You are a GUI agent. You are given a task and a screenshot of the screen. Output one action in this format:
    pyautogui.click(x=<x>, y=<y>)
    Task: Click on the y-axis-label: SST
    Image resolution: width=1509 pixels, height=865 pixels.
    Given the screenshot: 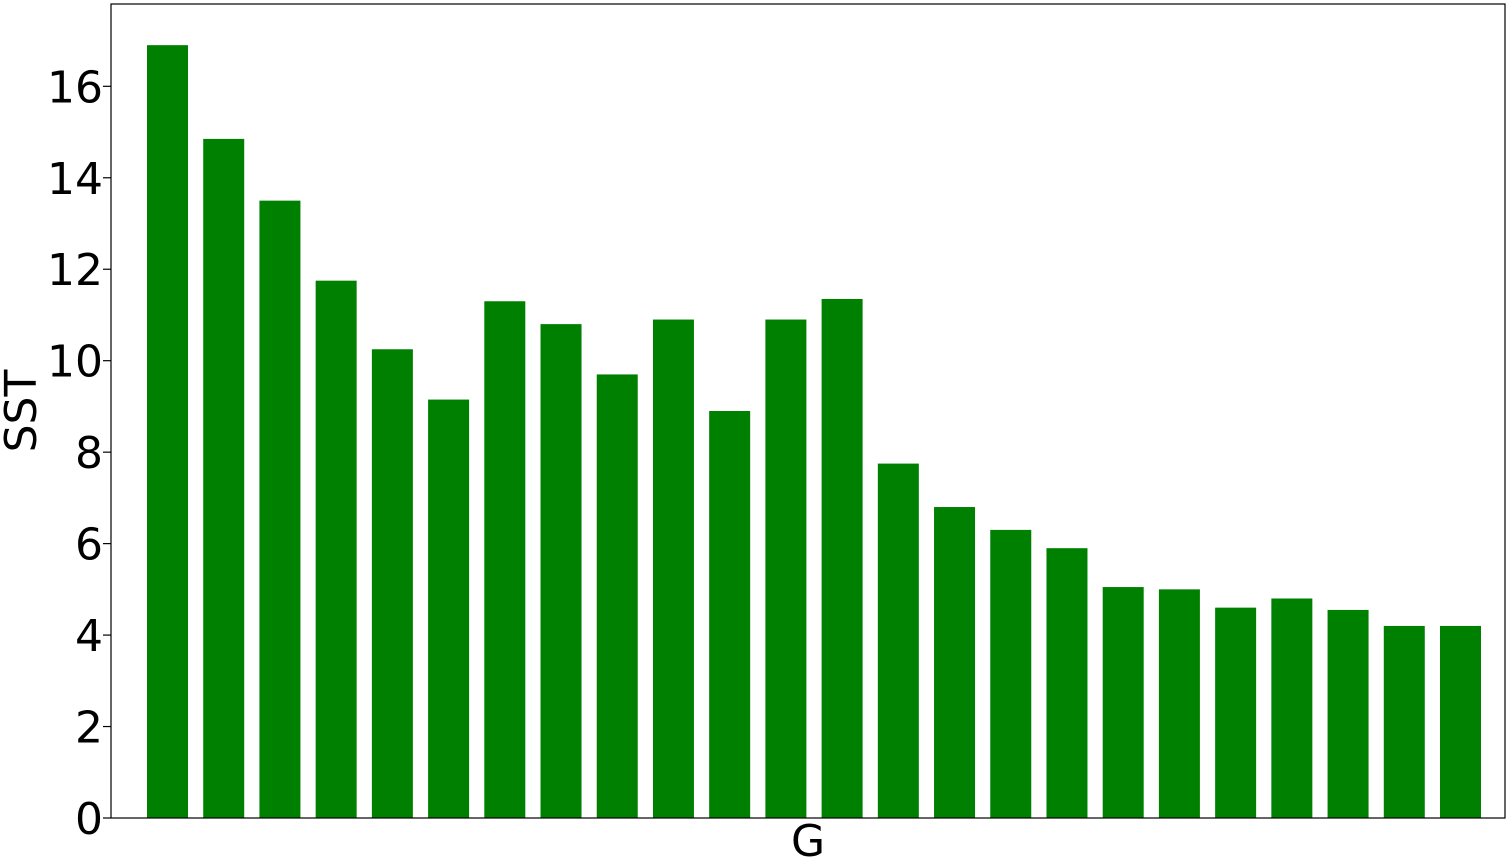 What is the action you would take?
    pyautogui.click(x=23, y=411)
    